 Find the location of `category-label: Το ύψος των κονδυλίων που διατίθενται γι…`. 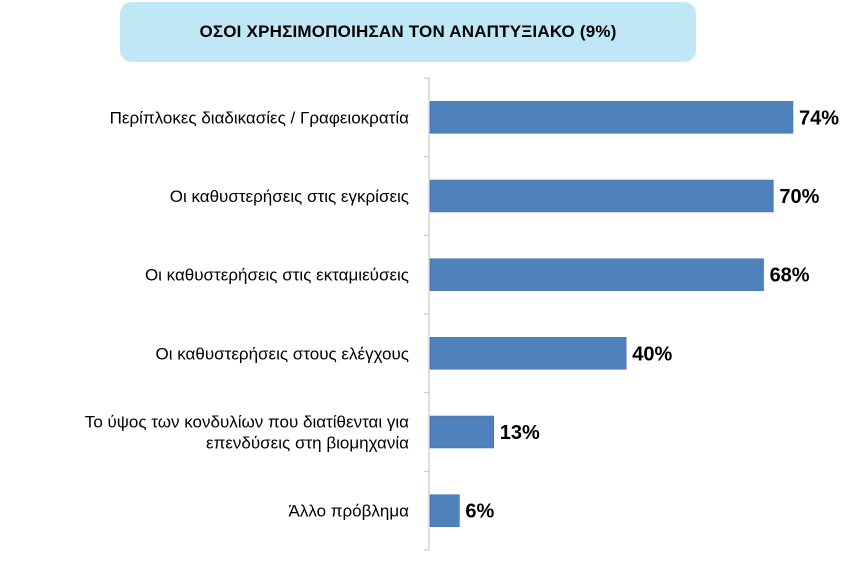

category-label: Το ύψος των κονδυλίων που διατίθενται γι… is located at coordinates (247, 433).